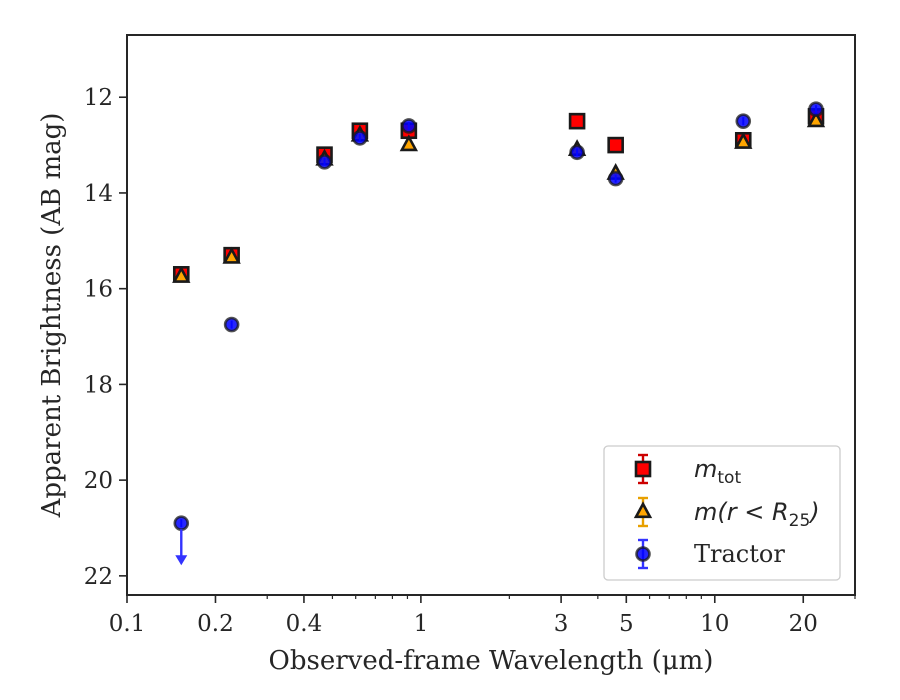 The height and width of the screenshot is (700, 900). I want to click on legend: mtot m(r < R25) Tractor, so click(722, 513).